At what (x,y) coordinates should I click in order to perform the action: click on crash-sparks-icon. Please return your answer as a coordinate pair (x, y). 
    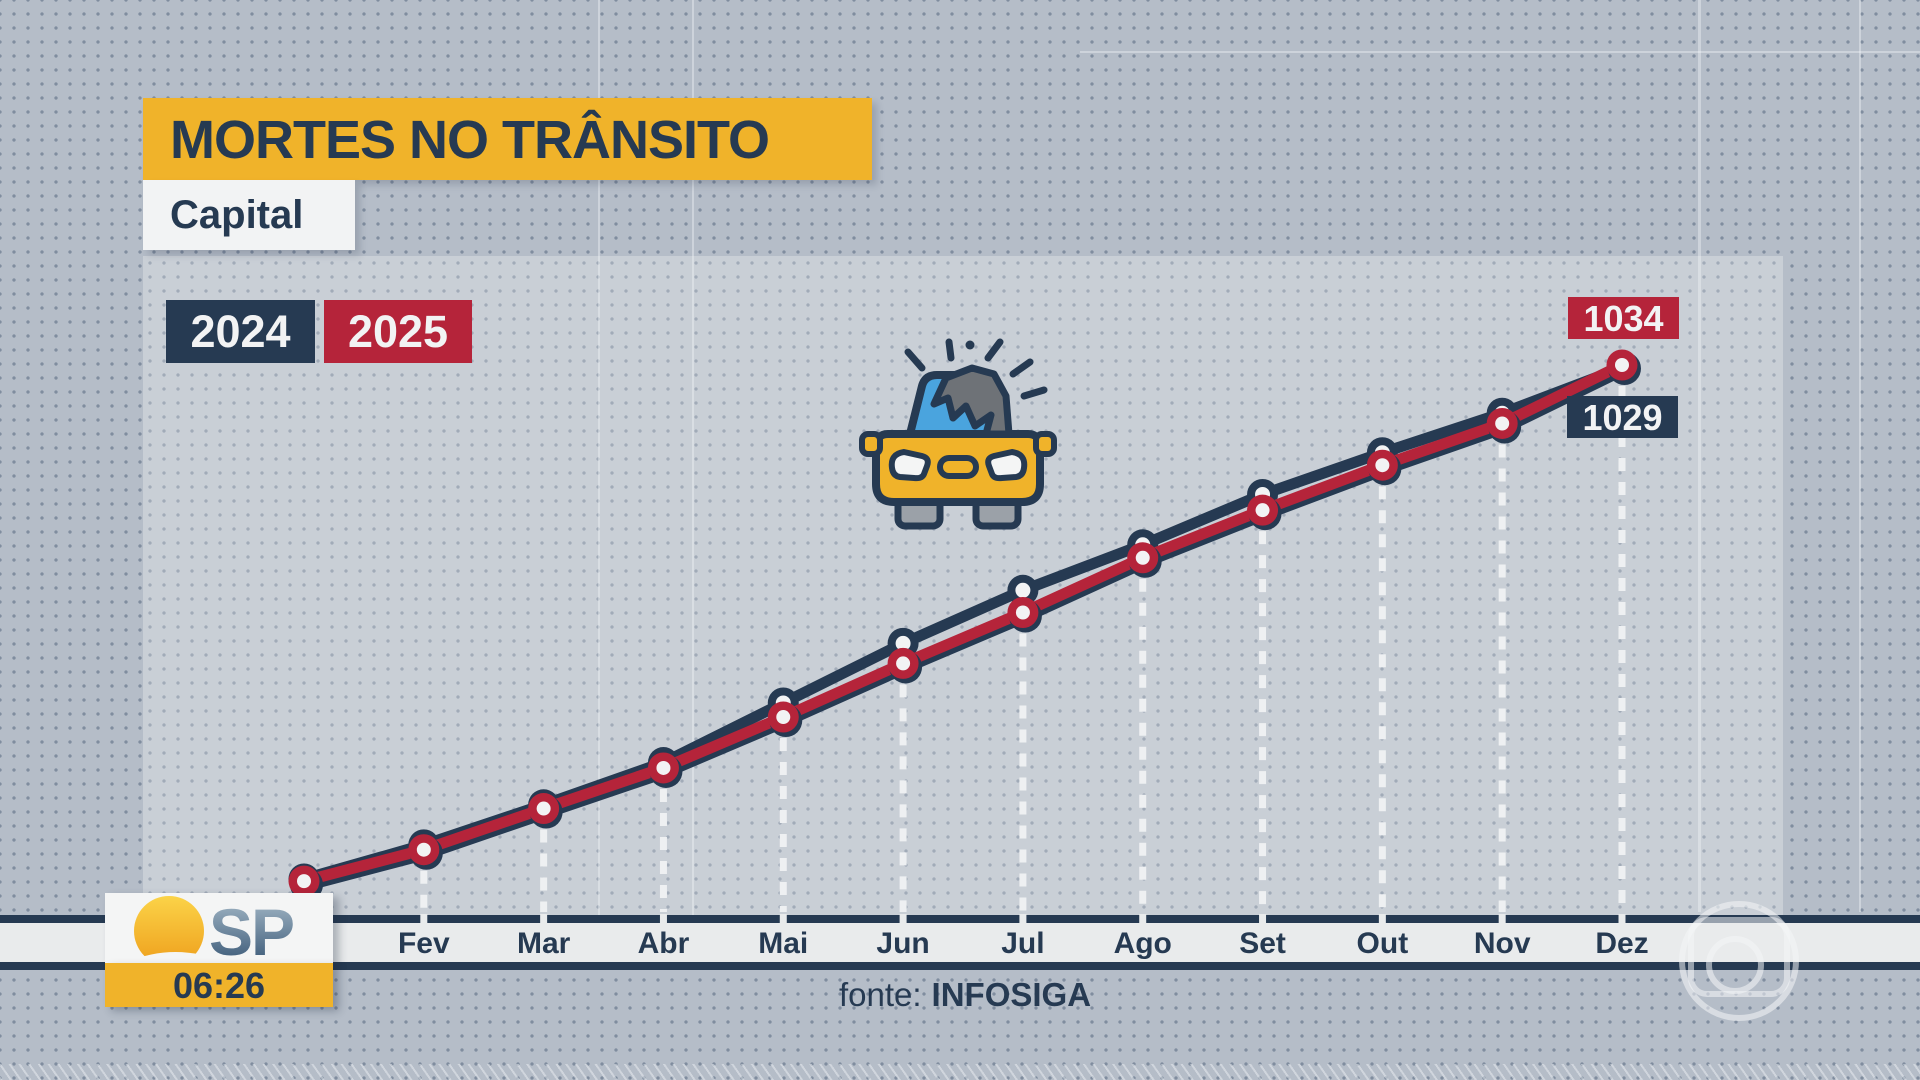
    Looking at the image, I should click on (976, 369).